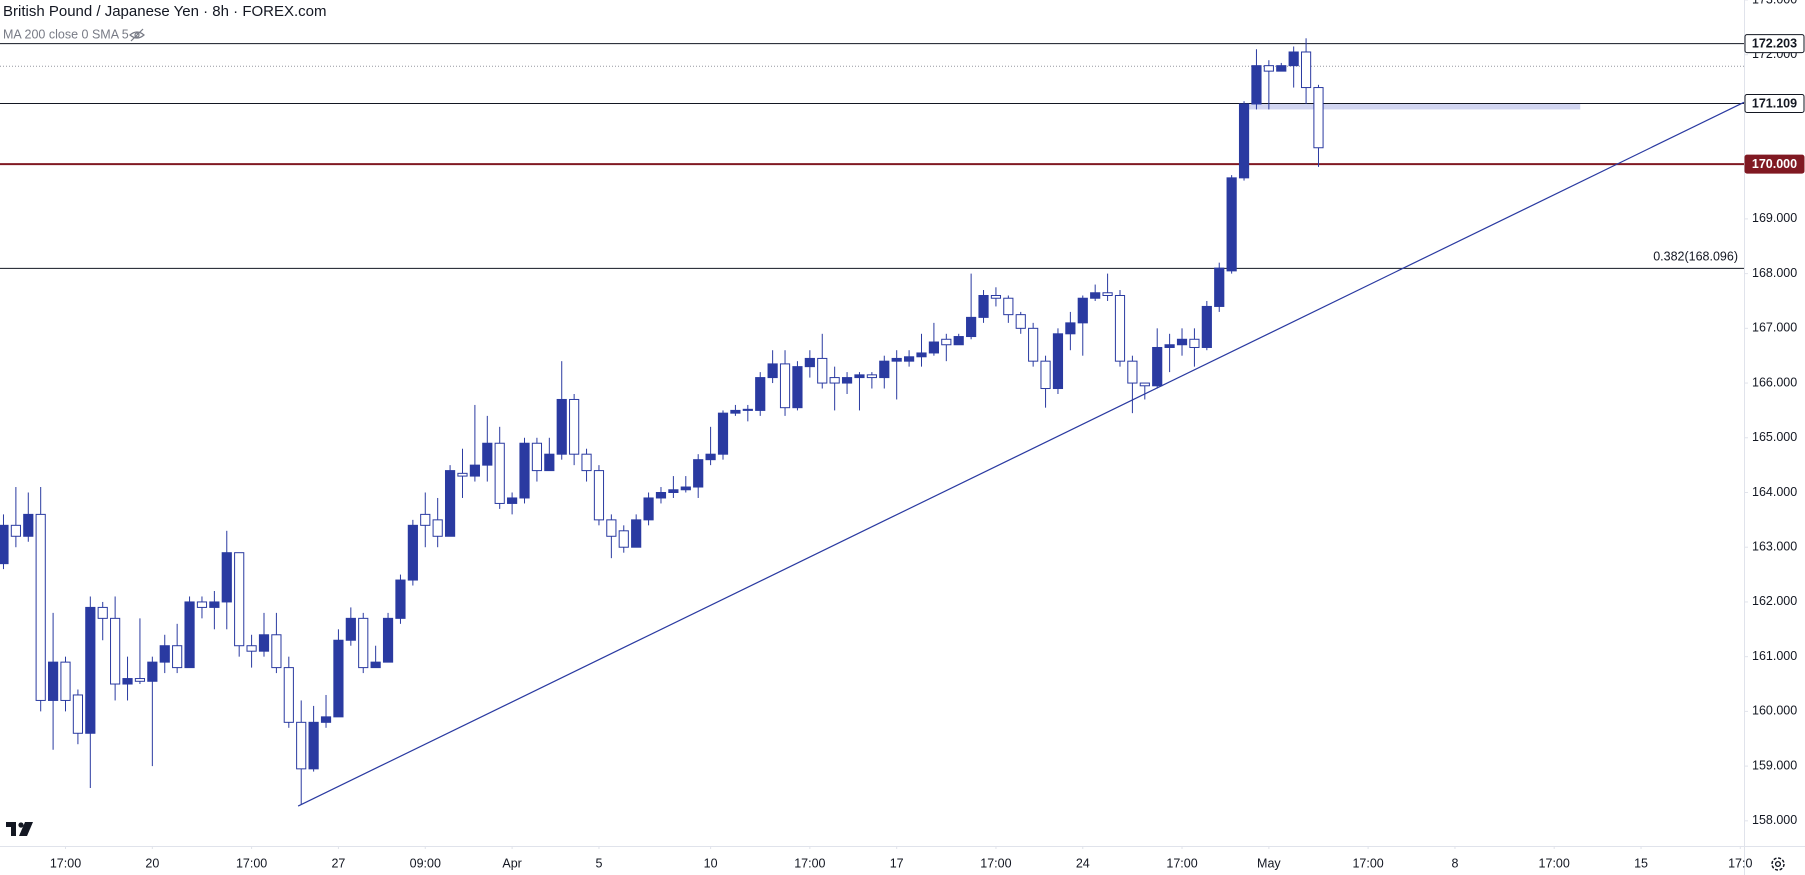 This screenshot has width=1805, height=875. Describe the element at coordinates (1774, 656) in the screenshot. I see `y-tick-label: 161.000` at that location.